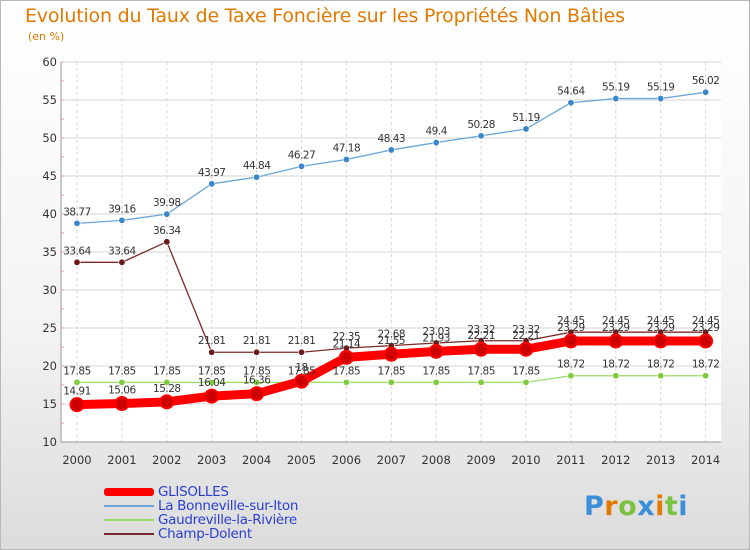 The image size is (750, 550). I want to click on x-tick-label: 2004, so click(256, 460).